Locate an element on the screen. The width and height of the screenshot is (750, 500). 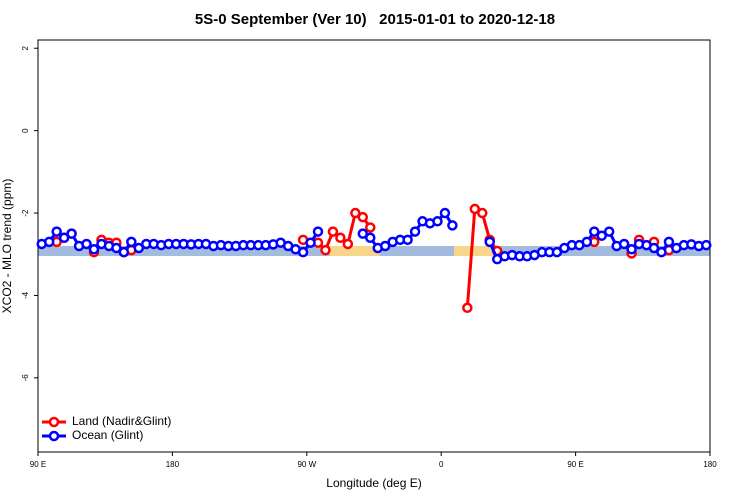
x-axis-label: Longitude (deg E) is located at coordinates (373, 483).